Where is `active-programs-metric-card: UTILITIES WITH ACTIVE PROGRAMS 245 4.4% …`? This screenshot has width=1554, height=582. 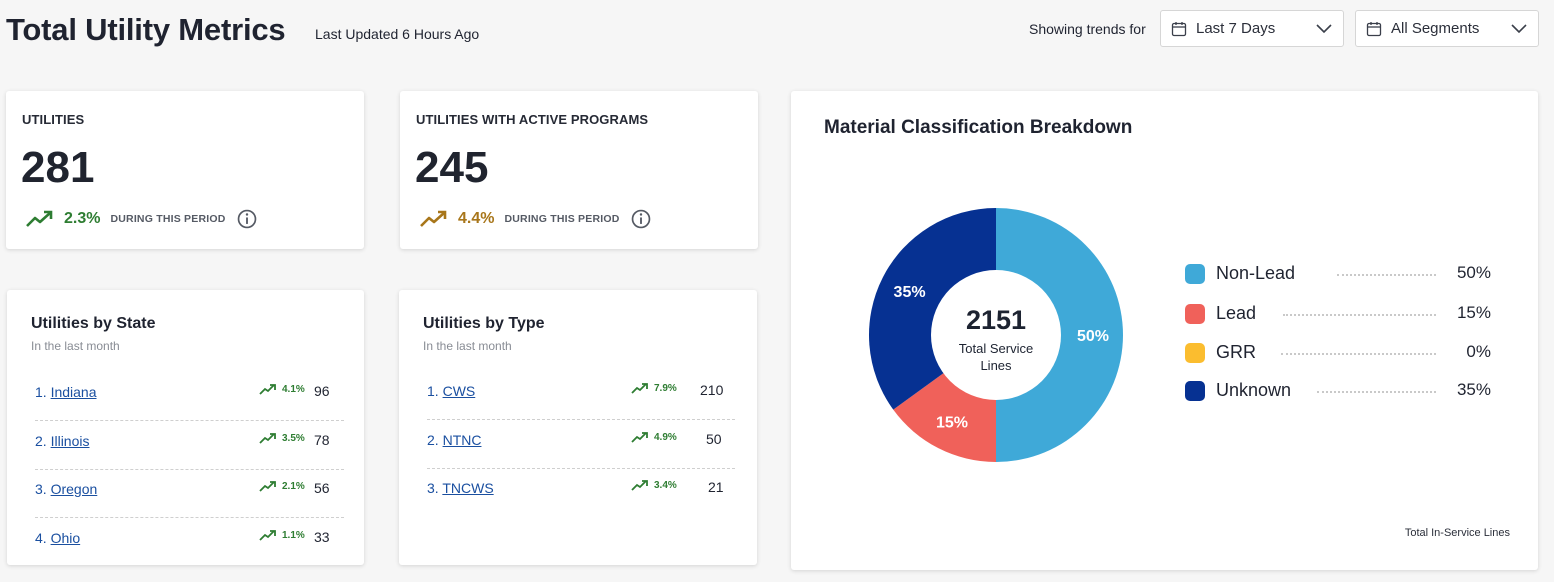
active-programs-metric-card: UTILITIES WITH ACTIVE PROGRAMS 245 4.4% … is located at coordinates (579, 170).